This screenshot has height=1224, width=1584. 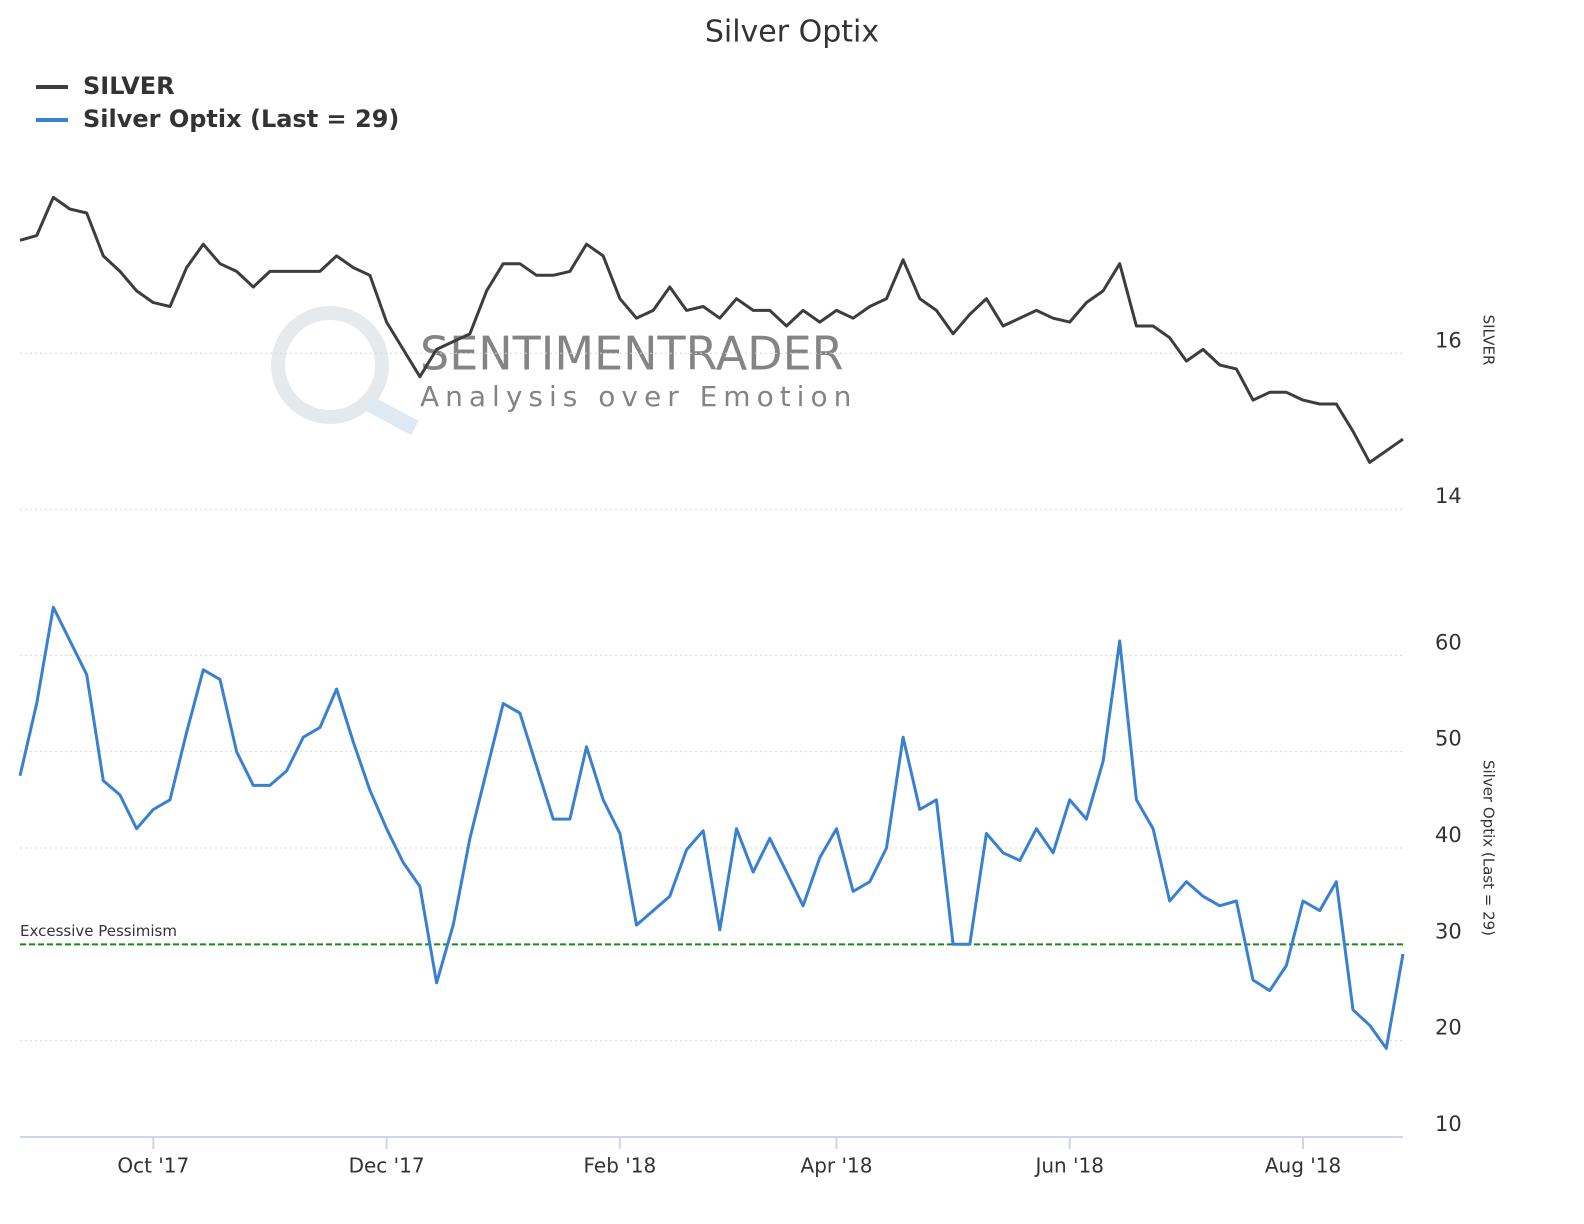 I want to click on y-tick-label: 20, so click(x=1448, y=1028).